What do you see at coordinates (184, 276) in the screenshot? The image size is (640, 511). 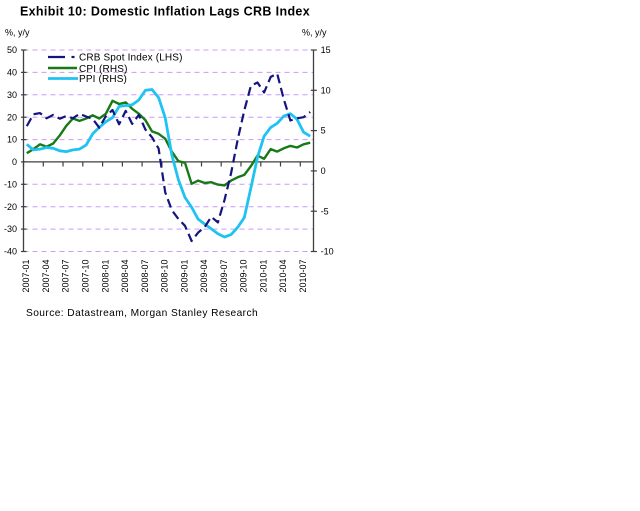 I see `svg-text: 2009-01` at bounding box center [184, 276].